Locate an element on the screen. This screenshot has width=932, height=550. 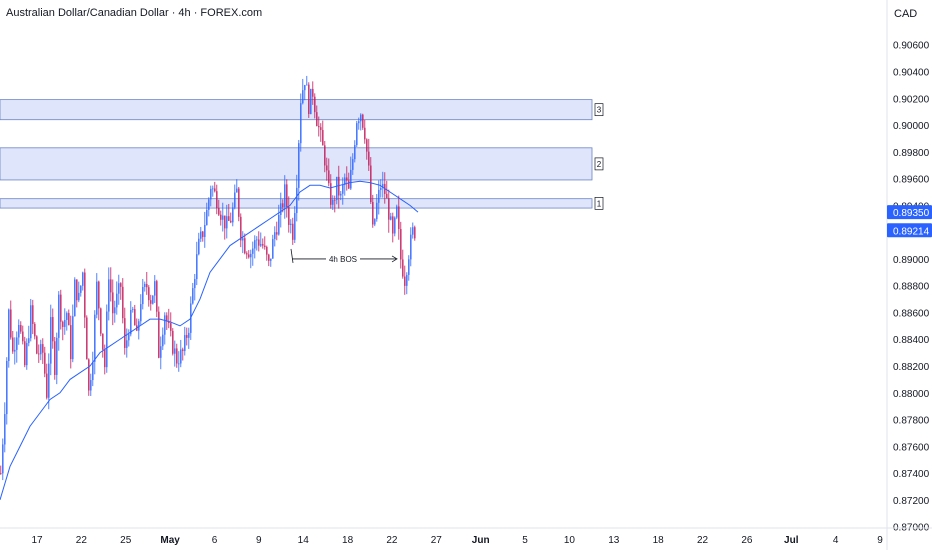
price-tick-label: 0.87800 is located at coordinates (911, 421).